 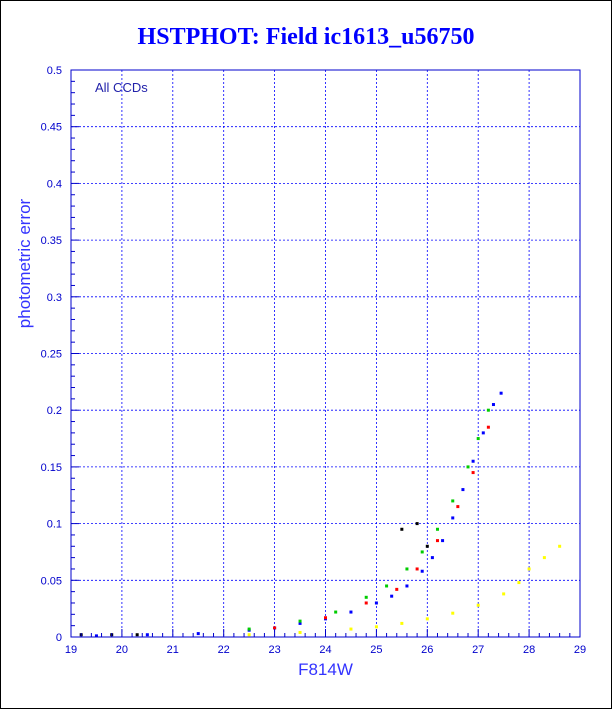 I want to click on x-tick-label: 29, so click(x=580, y=650).